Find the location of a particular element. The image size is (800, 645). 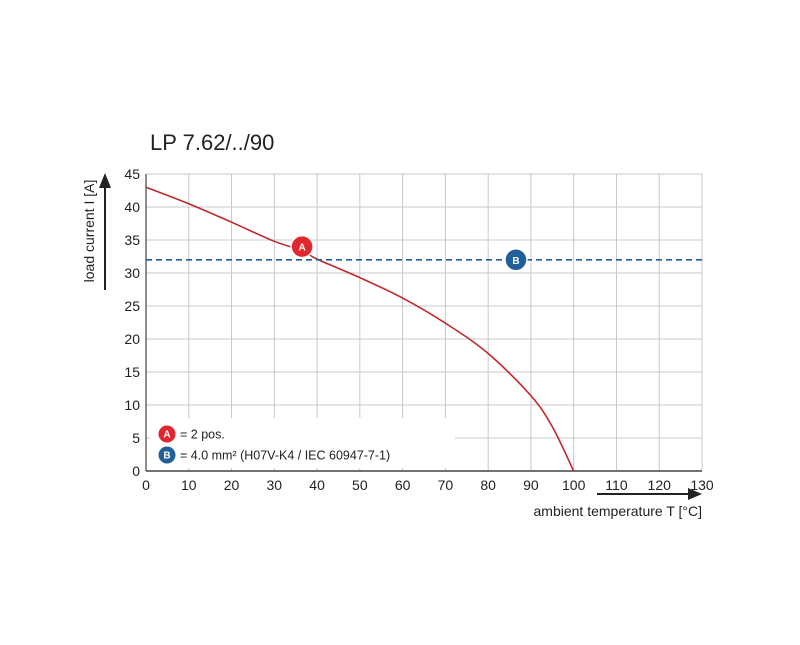

x-tick-label: 130 is located at coordinates (702, 485).